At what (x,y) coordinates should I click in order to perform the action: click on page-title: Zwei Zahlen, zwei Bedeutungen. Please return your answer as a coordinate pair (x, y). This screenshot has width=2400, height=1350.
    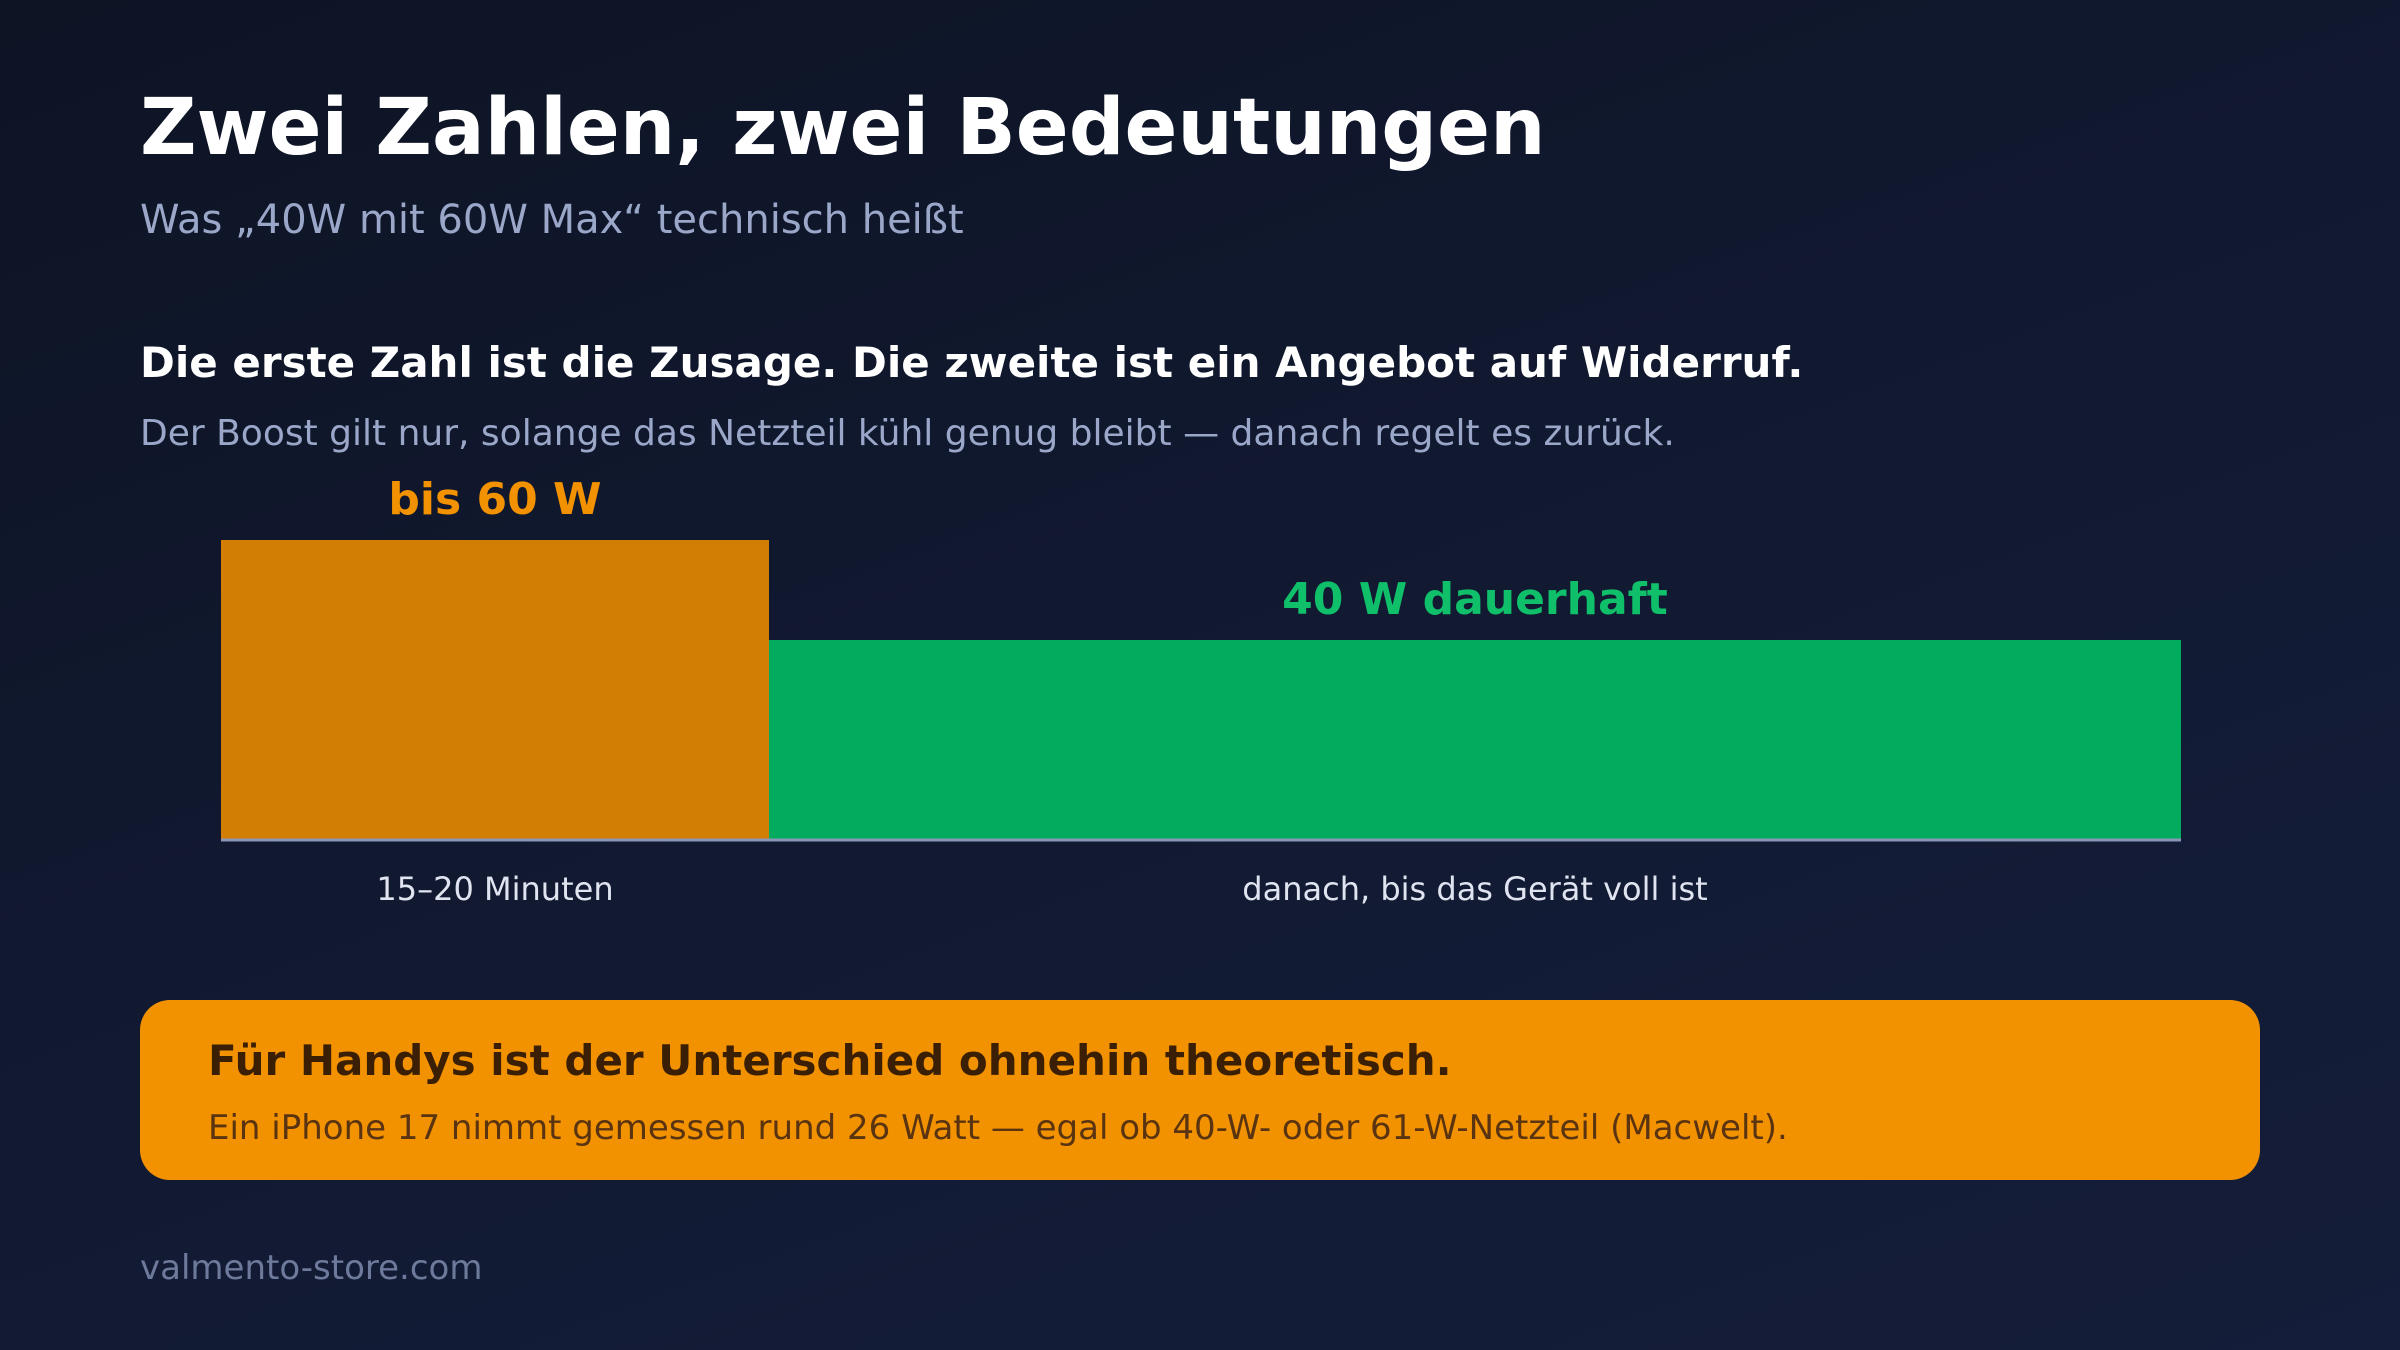
    Looking at the image, I should click on (843, 128).